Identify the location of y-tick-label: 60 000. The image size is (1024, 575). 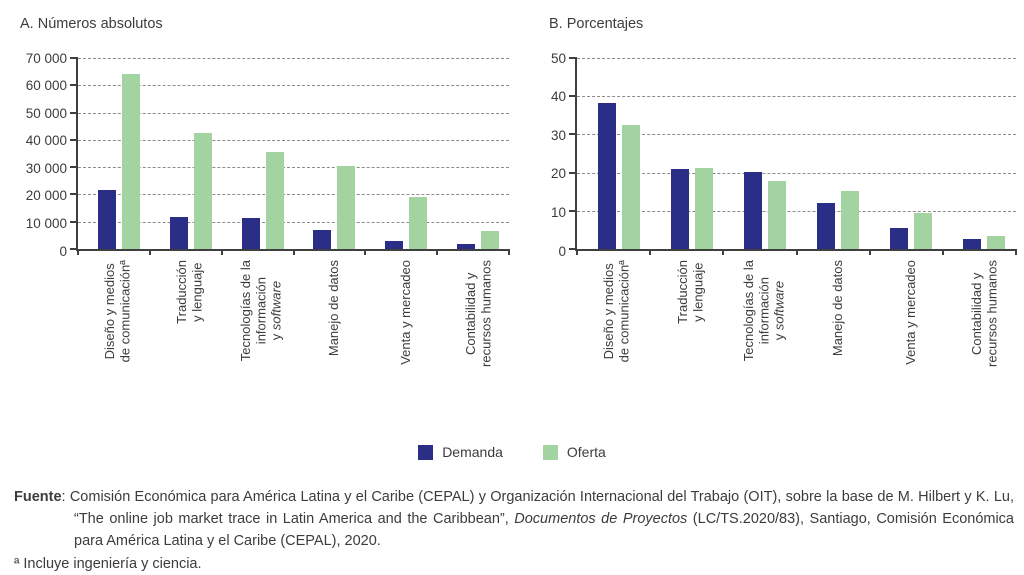
(46, 85).